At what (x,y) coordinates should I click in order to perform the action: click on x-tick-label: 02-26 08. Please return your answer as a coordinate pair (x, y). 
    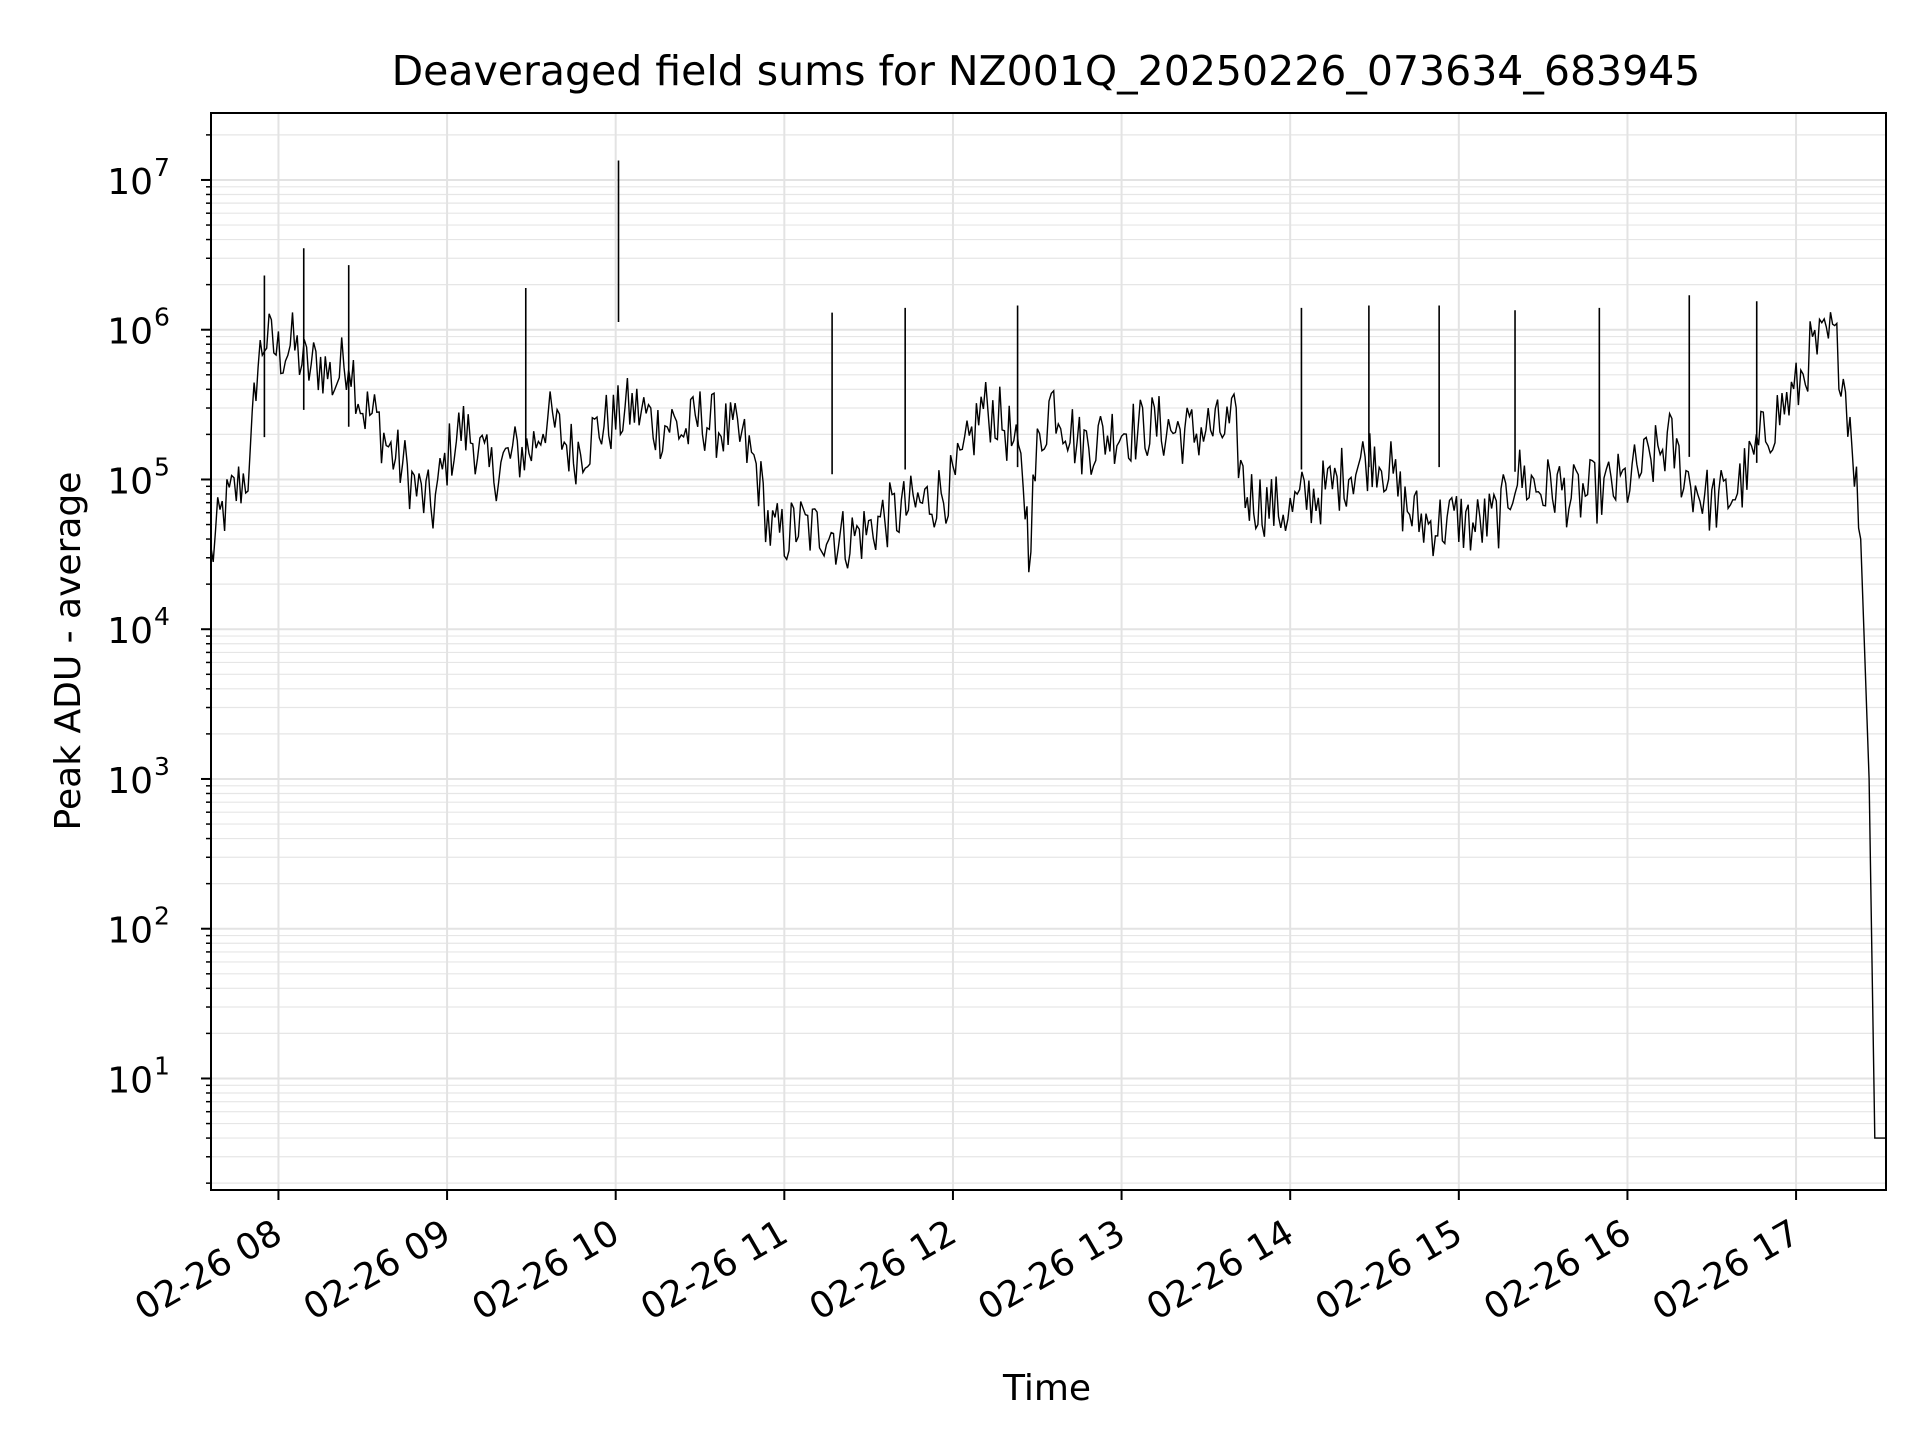
    Looking at the image, I should click on (208, 1270).